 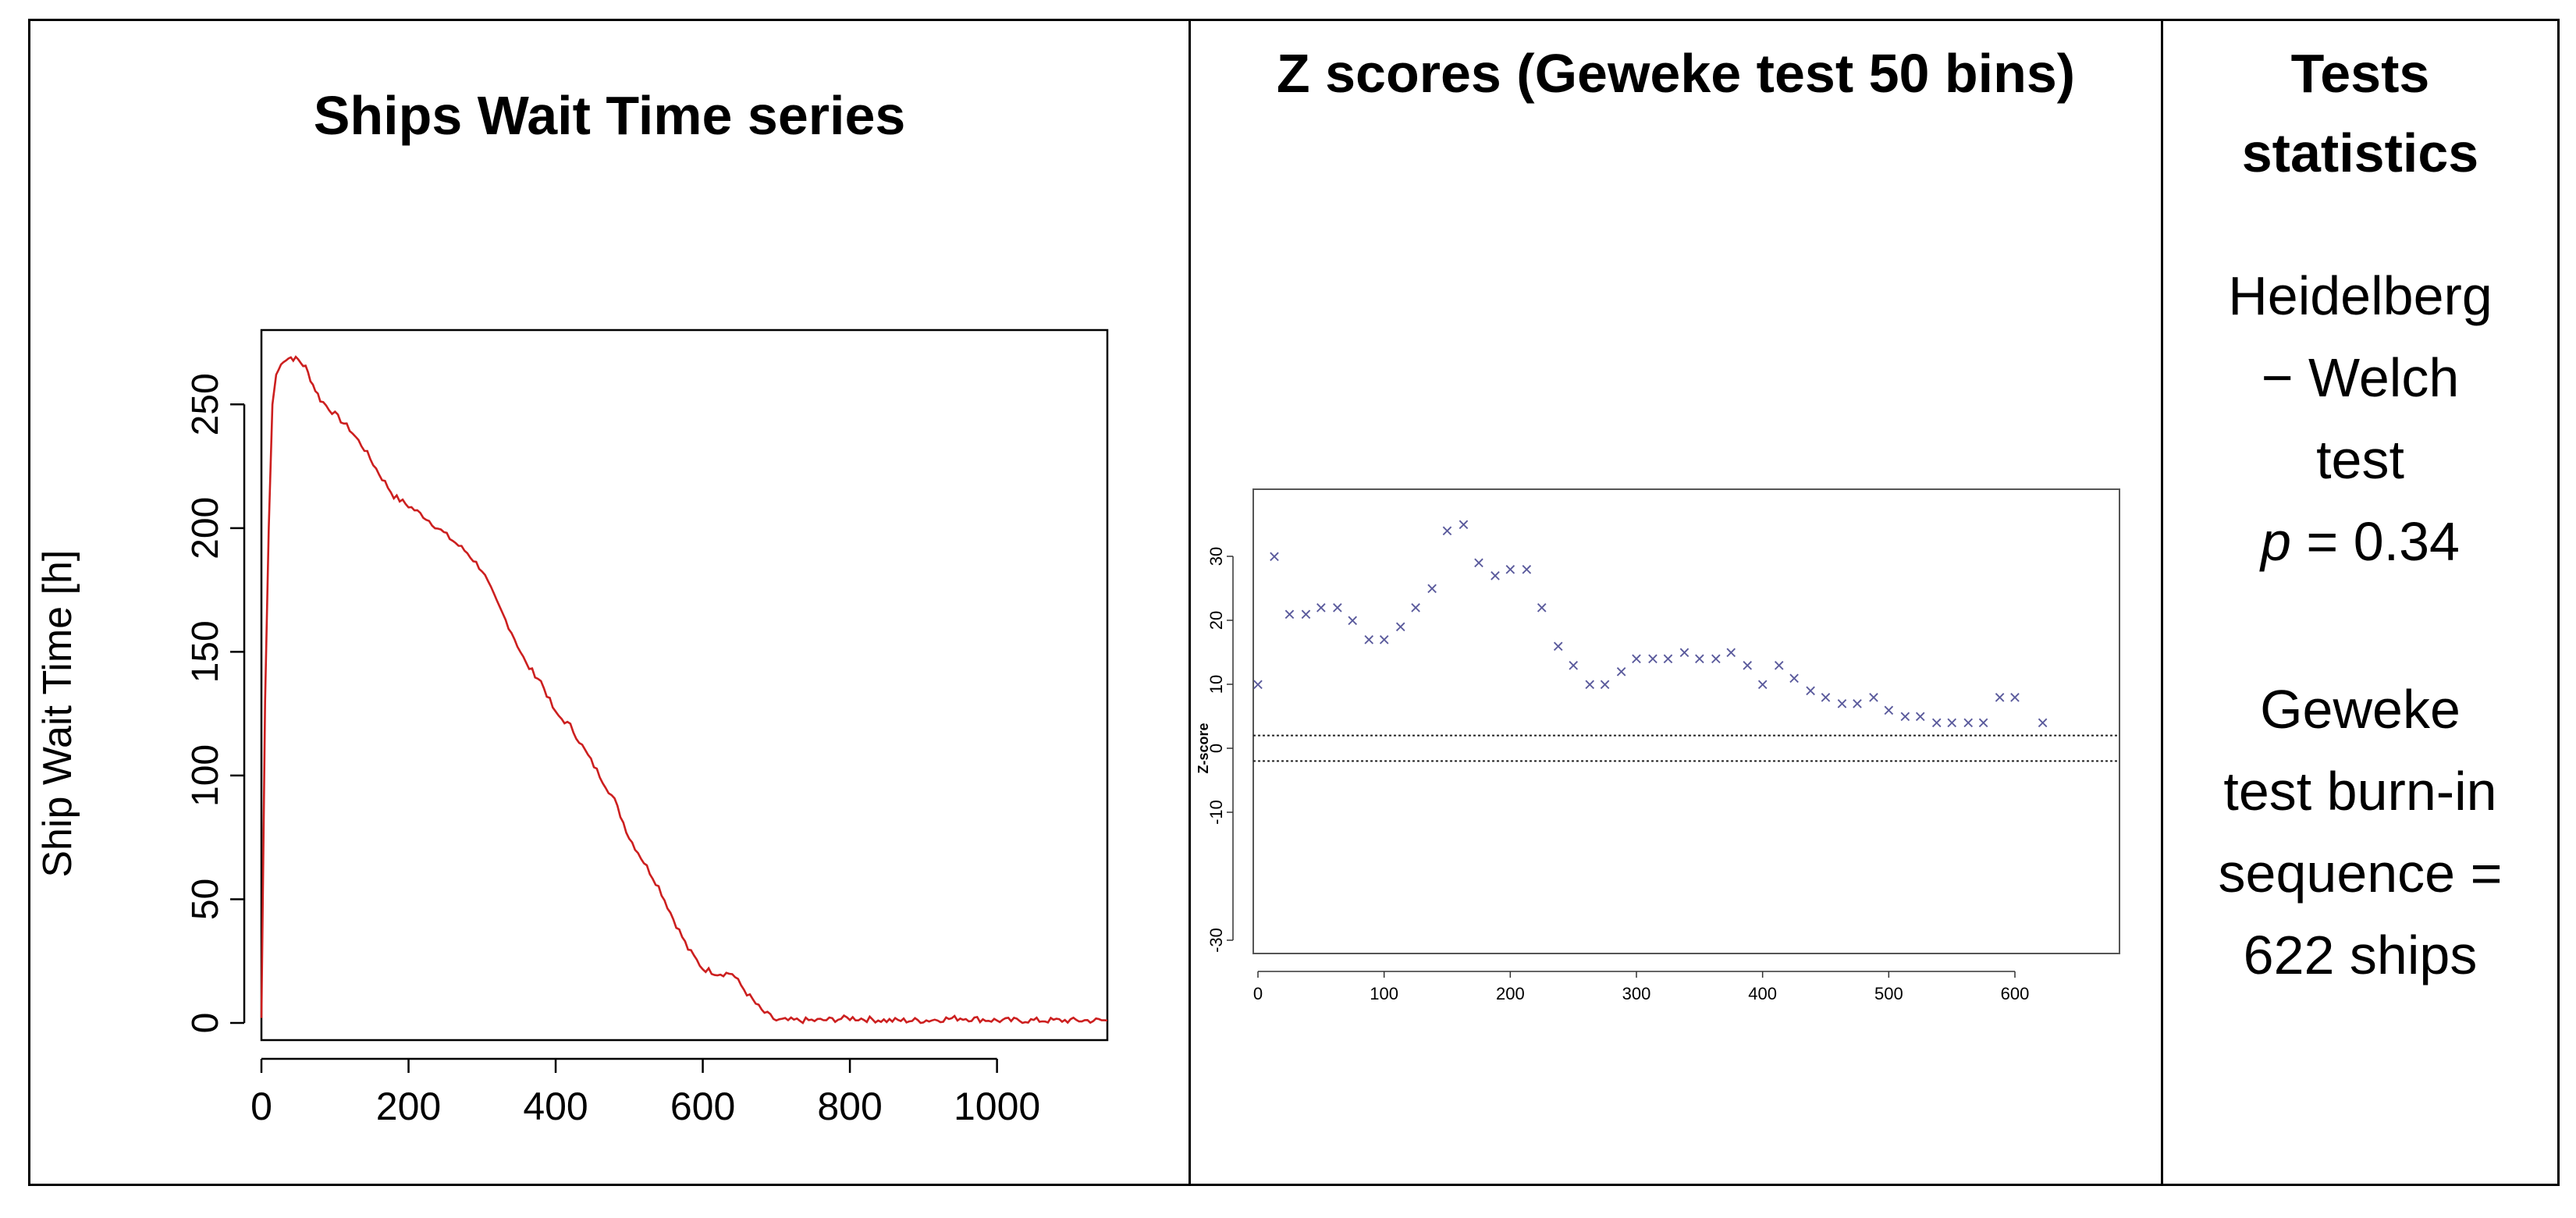 What do you see at coordinates (58, 714) in the screenshot?
I see `y-axis-label: Ship Wait Time [h]` at bounding box center [58, 714].